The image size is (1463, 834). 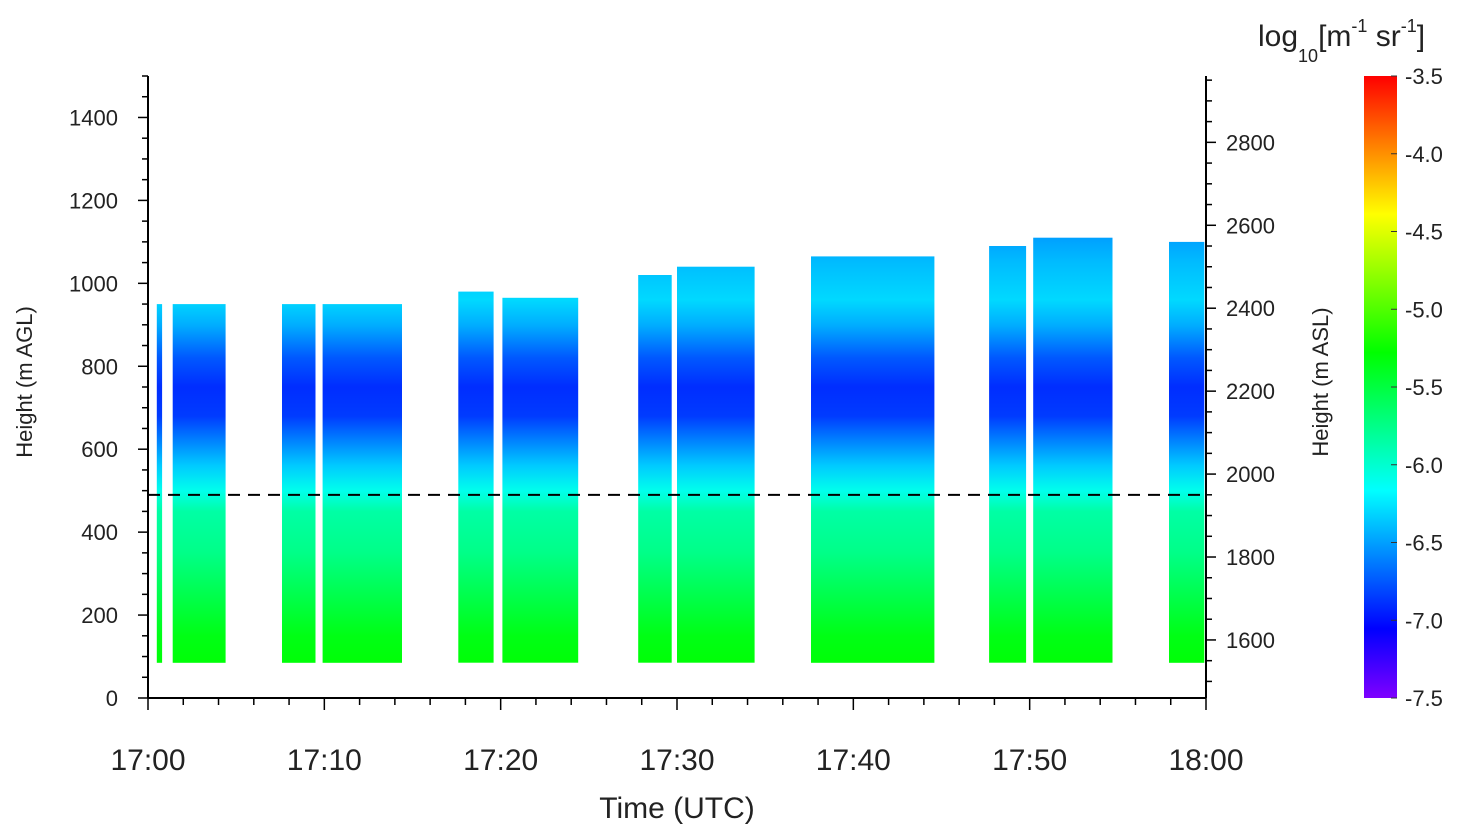 What do you see at coordinates (1383, 36) in the screenshot?
I see `colorbar-title-unit-sr: sr` at bounding box center [1383, 36].